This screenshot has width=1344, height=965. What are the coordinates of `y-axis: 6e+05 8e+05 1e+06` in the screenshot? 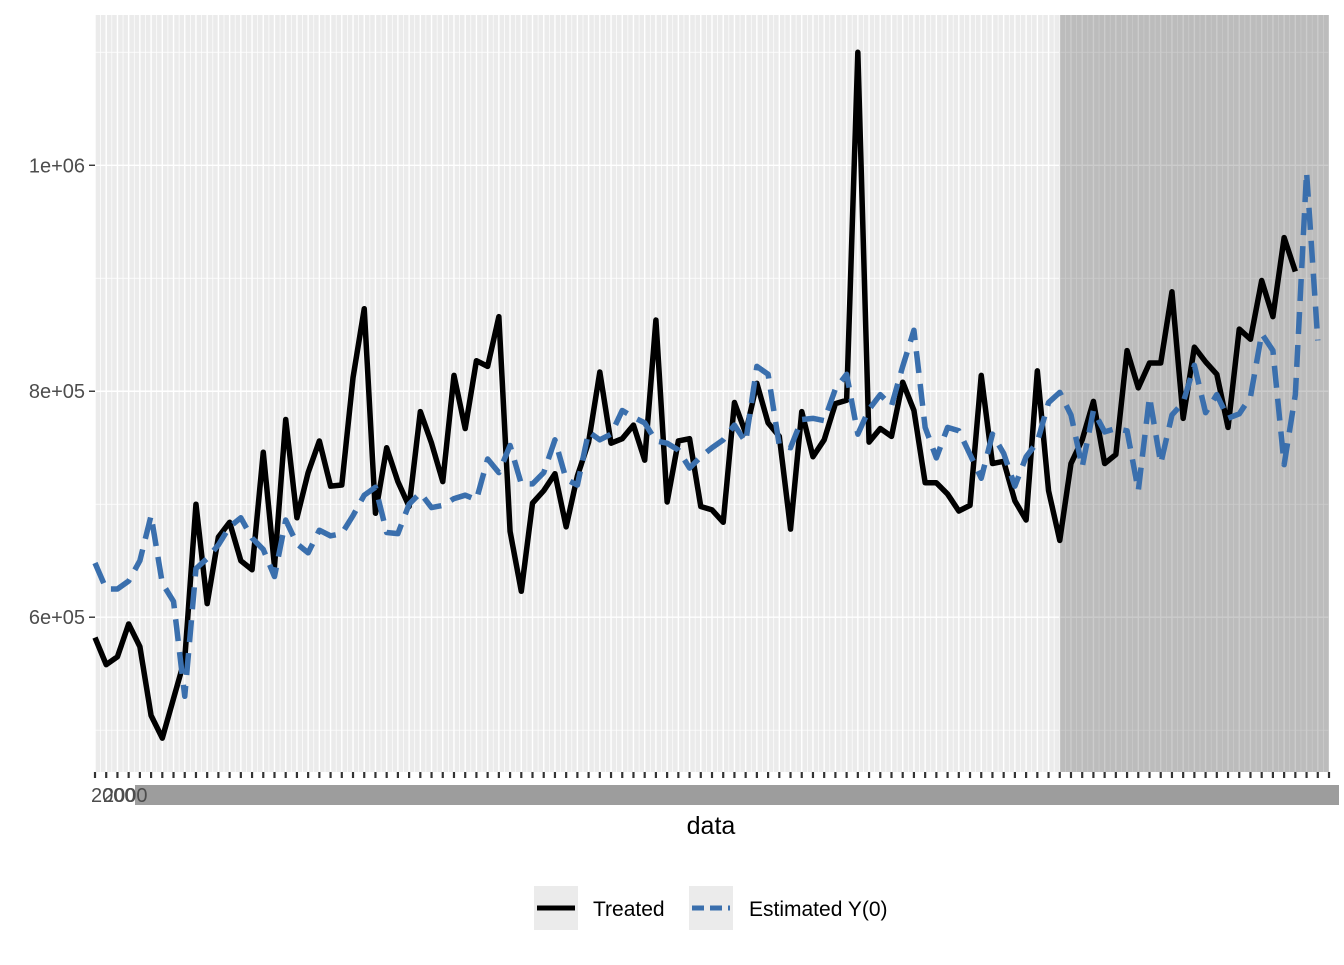 It's located at (62, 392).